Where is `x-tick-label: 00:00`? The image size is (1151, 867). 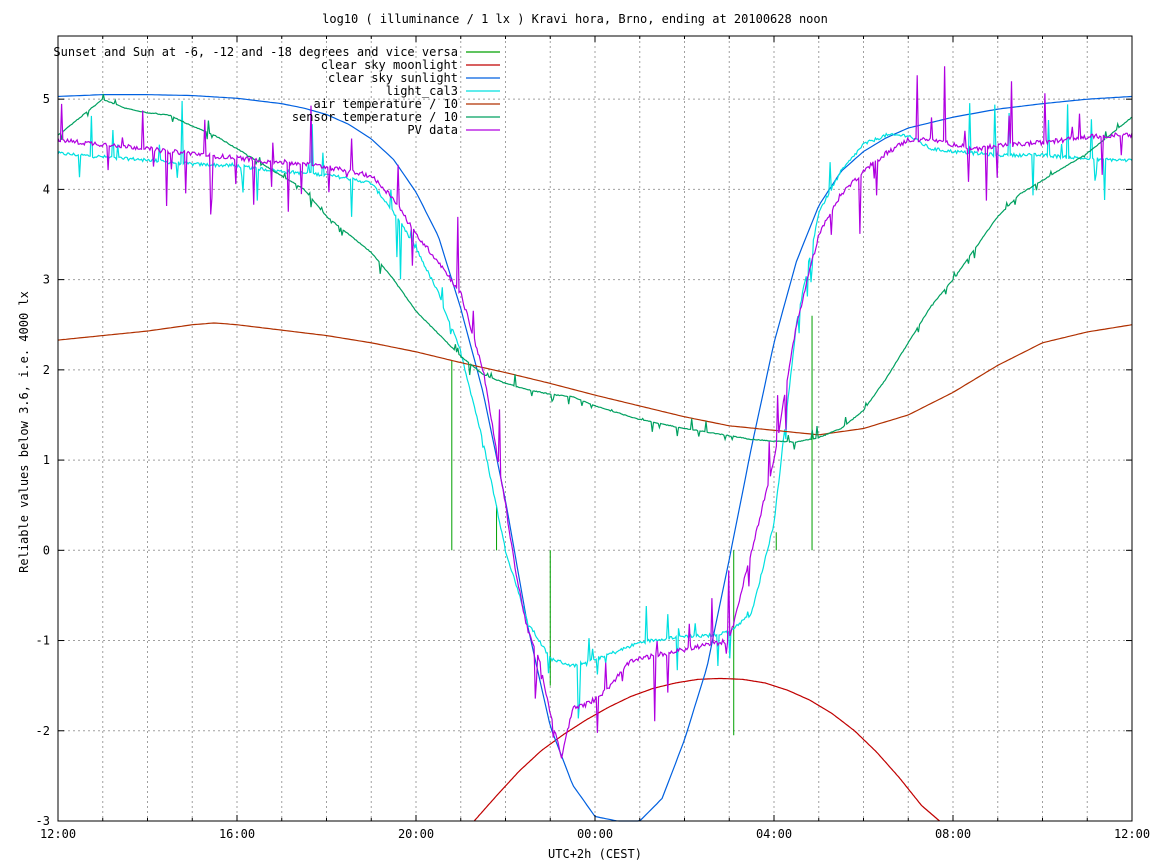
x-tick-label: 00:00 is located at coordinates (595, 834).